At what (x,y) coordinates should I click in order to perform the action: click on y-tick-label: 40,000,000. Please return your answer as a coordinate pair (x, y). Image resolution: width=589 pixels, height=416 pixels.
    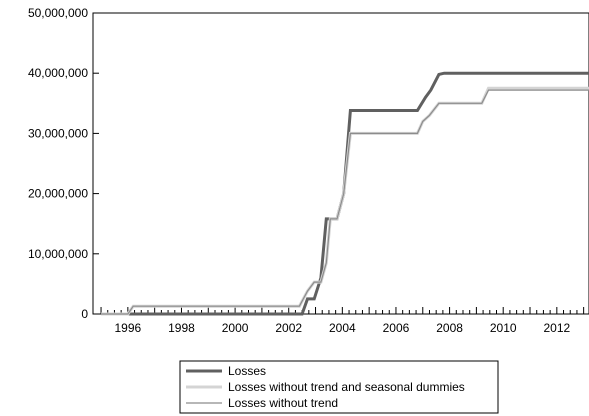
    Looking at the image, I should click on (58, 73).